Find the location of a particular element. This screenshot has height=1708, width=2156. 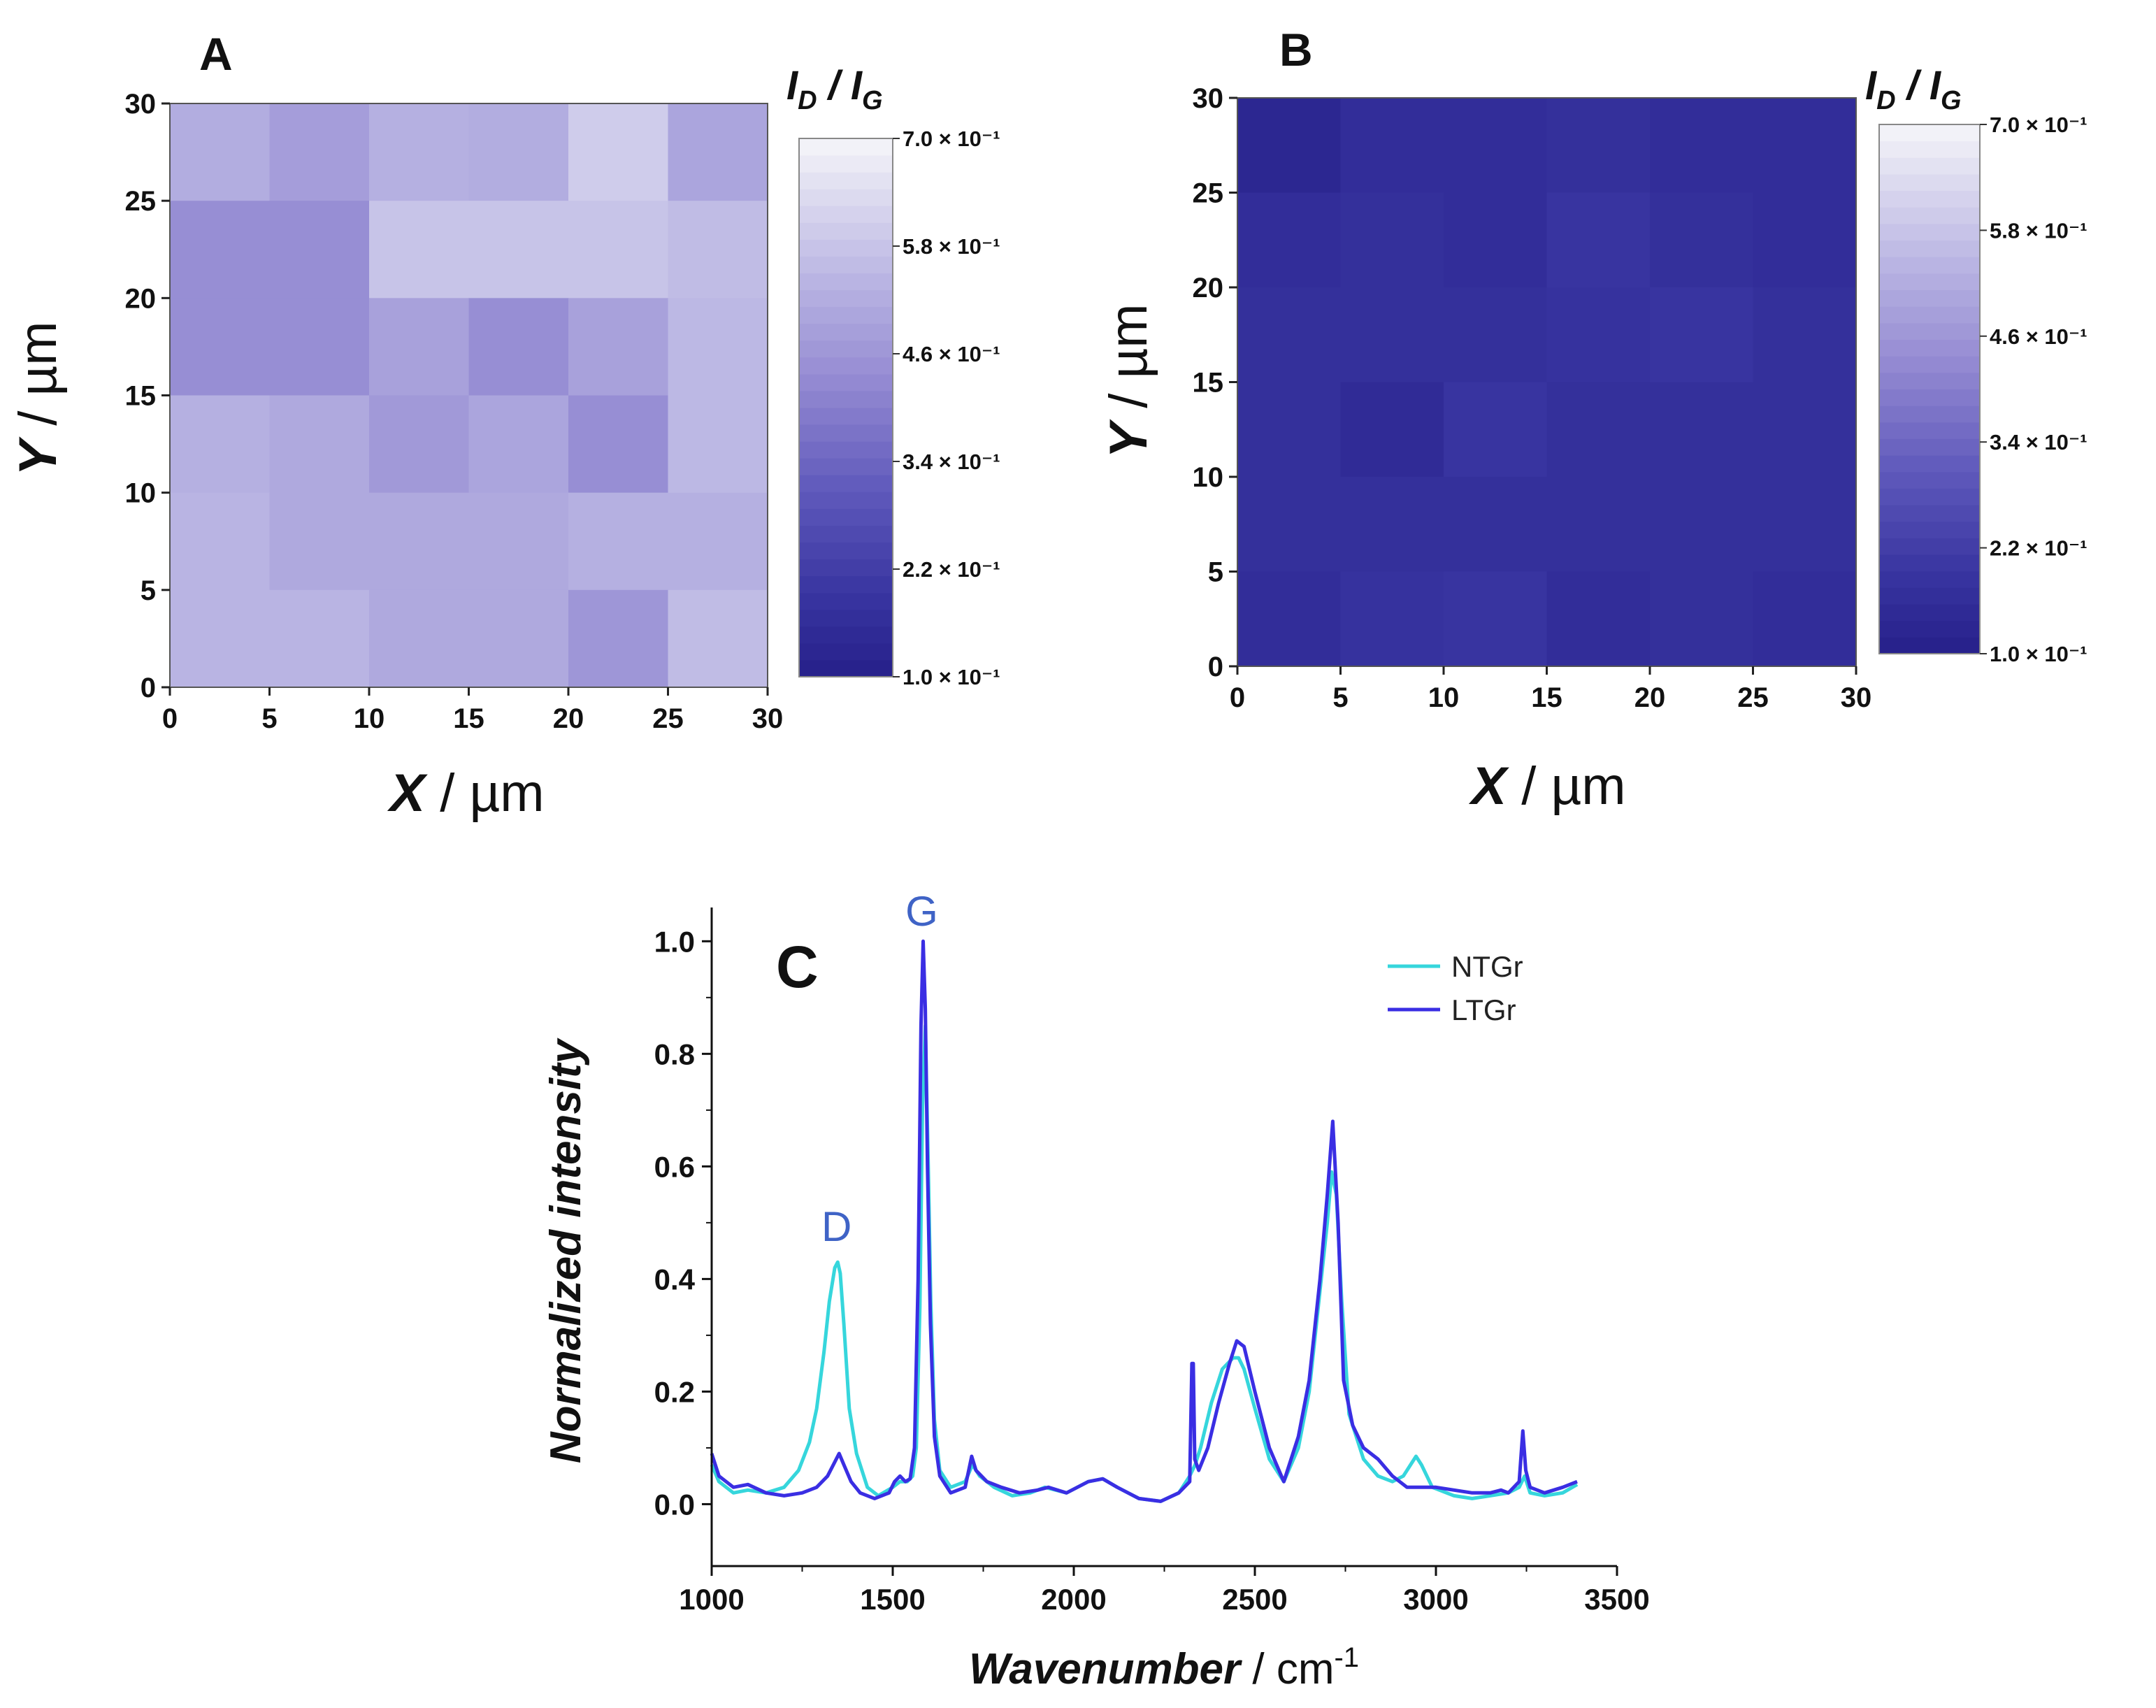

x-tick-label: 3500 is located at coordinates (1616, 1599).